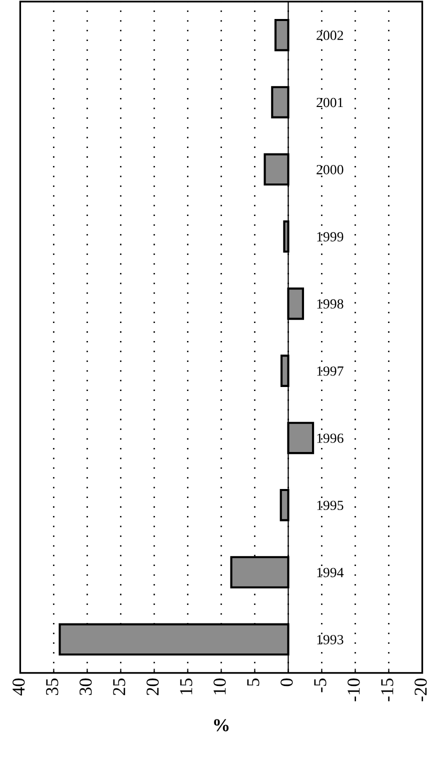 The width and height of the screenshot is (430, 763). What do you see at coordinates (330, 304) in the screenshot?
I see `y-tick-label: 1998` at bounding box center [330, 304].